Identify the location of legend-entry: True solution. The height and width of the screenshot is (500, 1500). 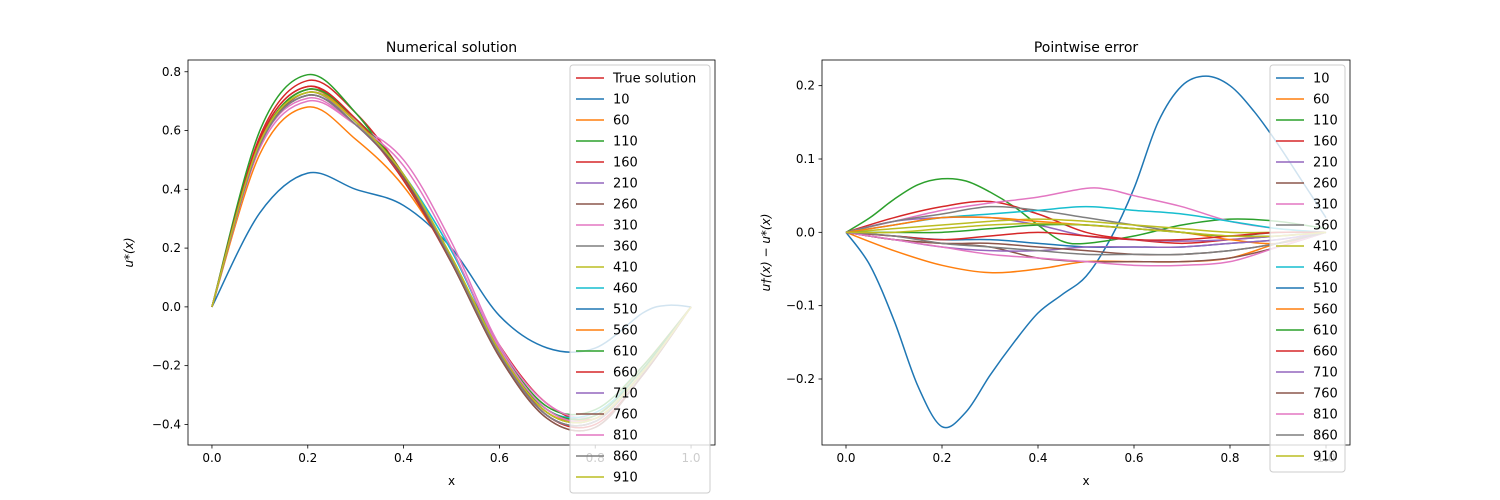
(654, 79).